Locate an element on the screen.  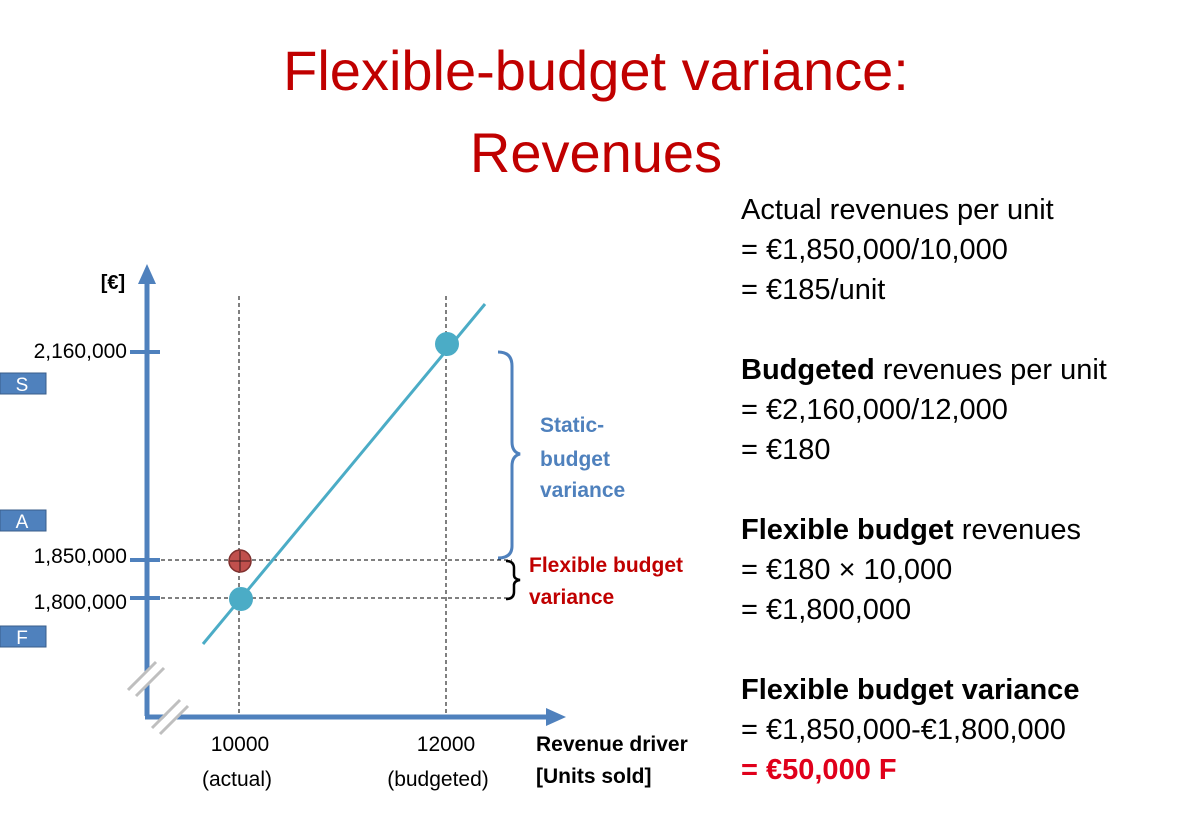
budgeted-revenue-heading: Budgeted revenues per unit is located at coordinates (961, 370).